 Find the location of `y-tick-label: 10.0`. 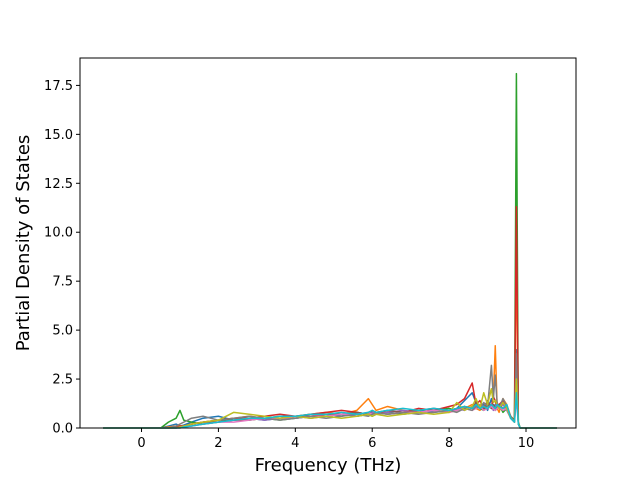

y-tick-label: 10.0 is located at coordinates (58, 233).